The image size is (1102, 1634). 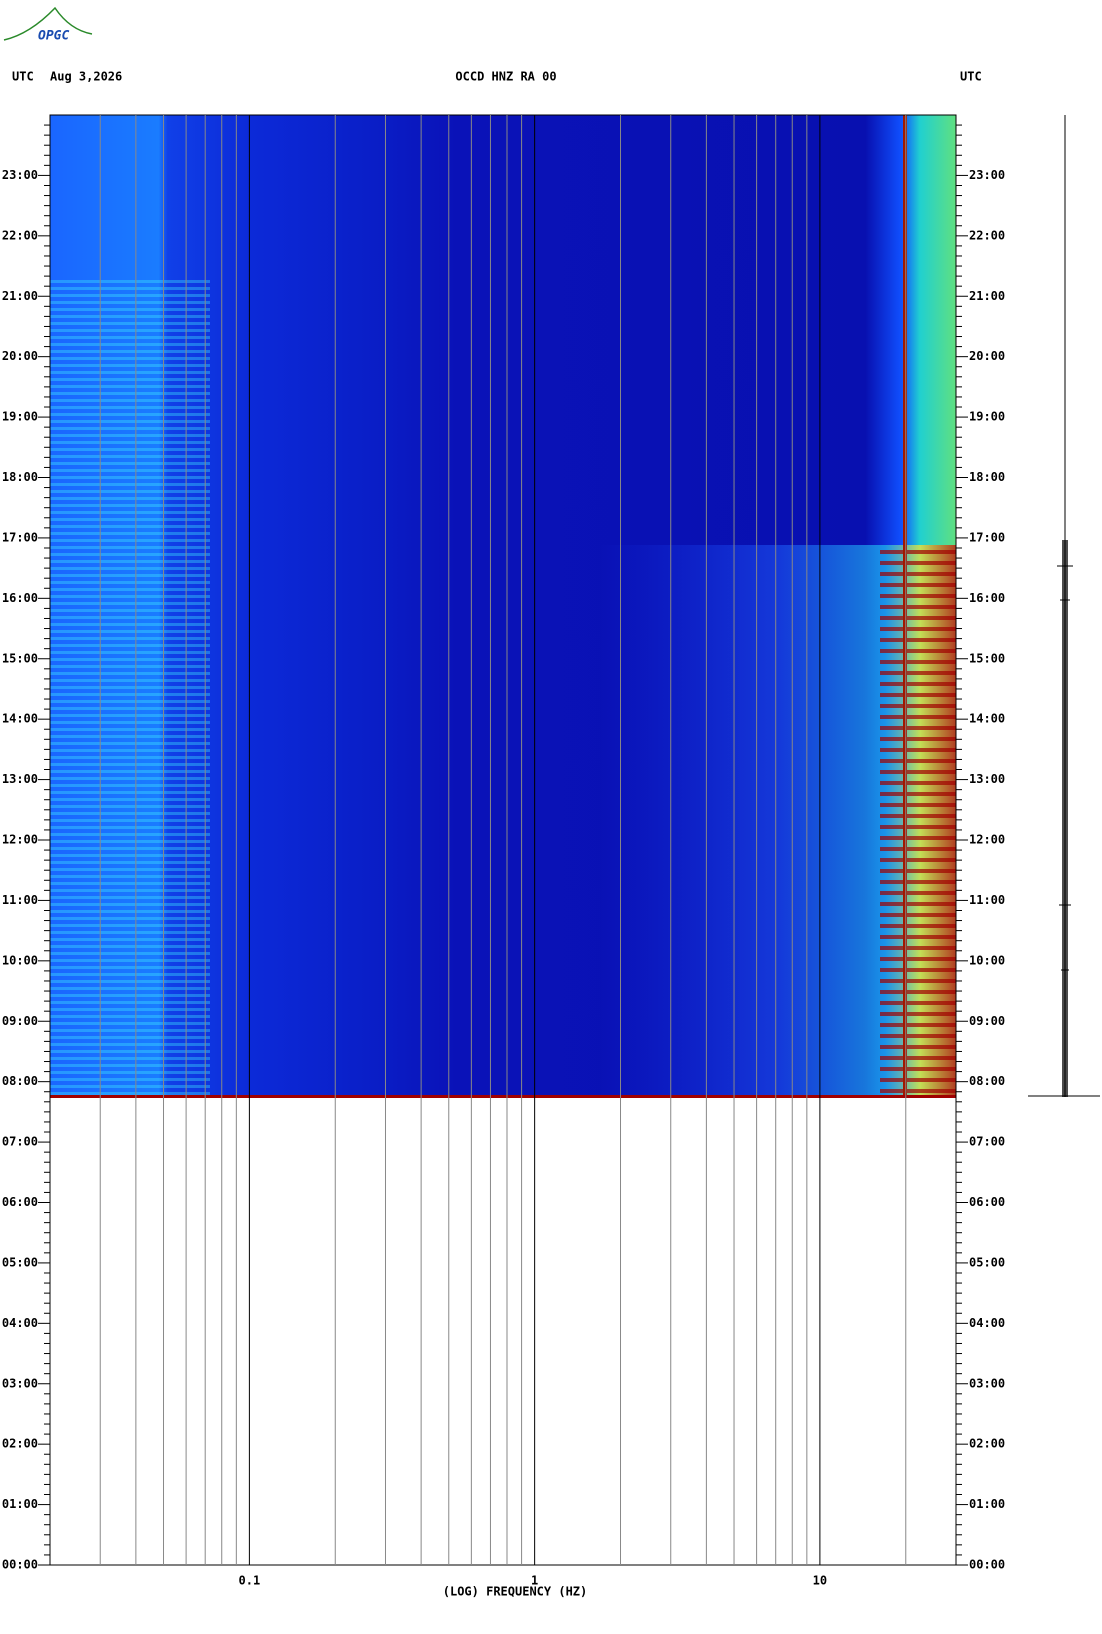 I want to click on x-axis-label: (LOG) FREQUENCY (HZ), so click(x=515, y=1592).